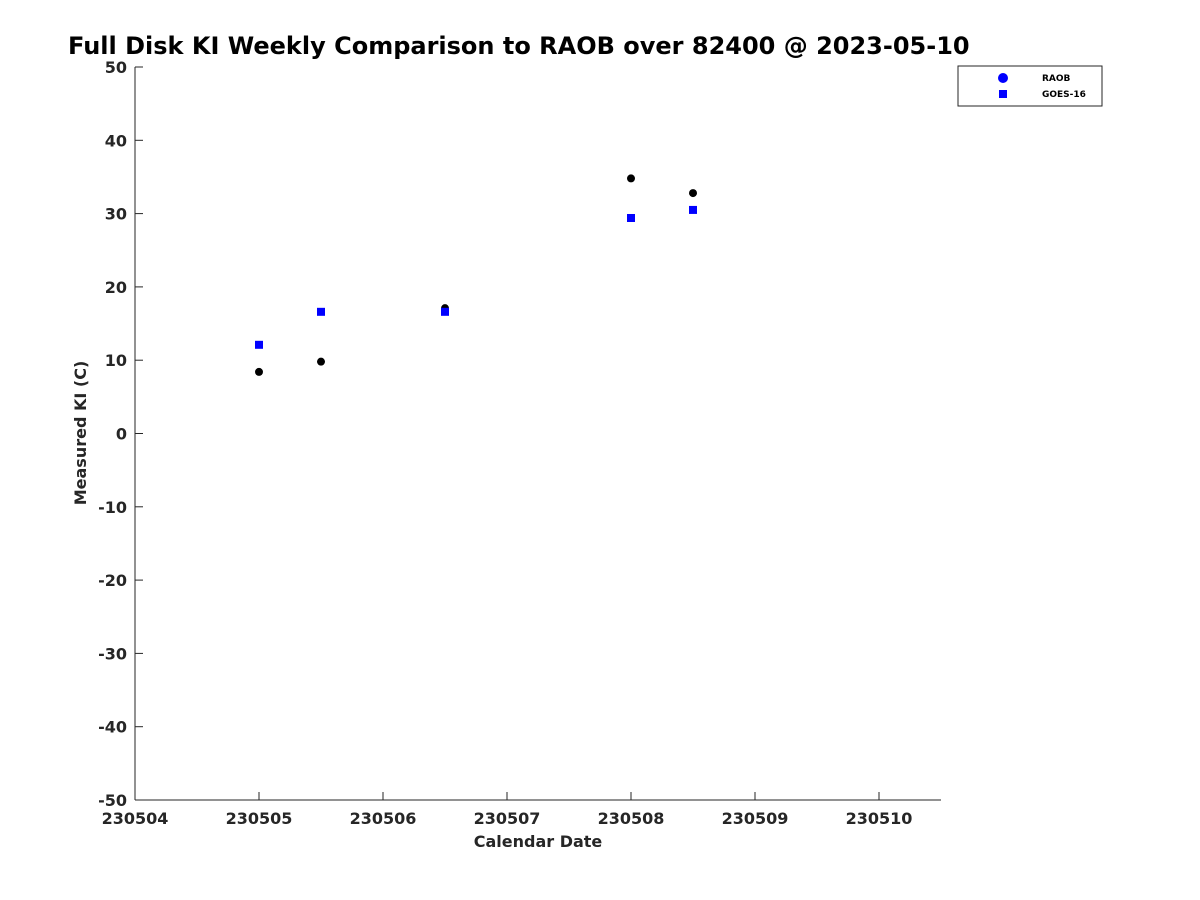 The height and width of the screenshot is (900, 1200). What do you see at coordinates (259, 818) in the screenshot?
I see `x-tick-label: 230505` at bounding box center [259, 818].